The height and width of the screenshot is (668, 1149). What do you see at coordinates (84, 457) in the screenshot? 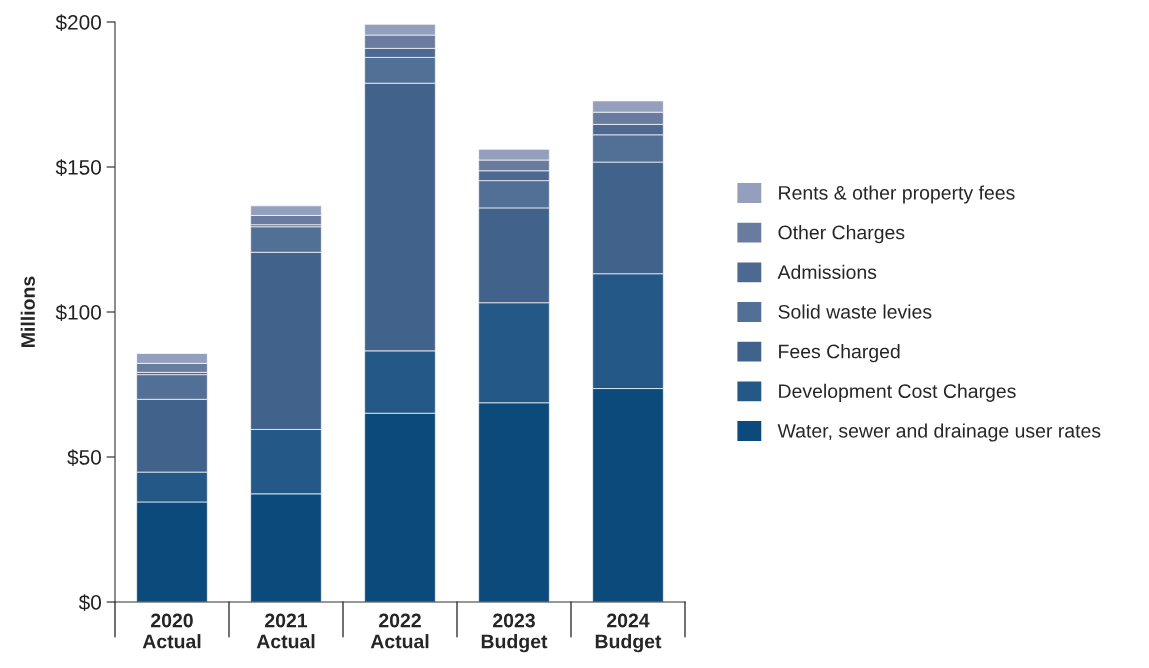
I see `y-tick-label: $50` at bounding box center [84, 457].